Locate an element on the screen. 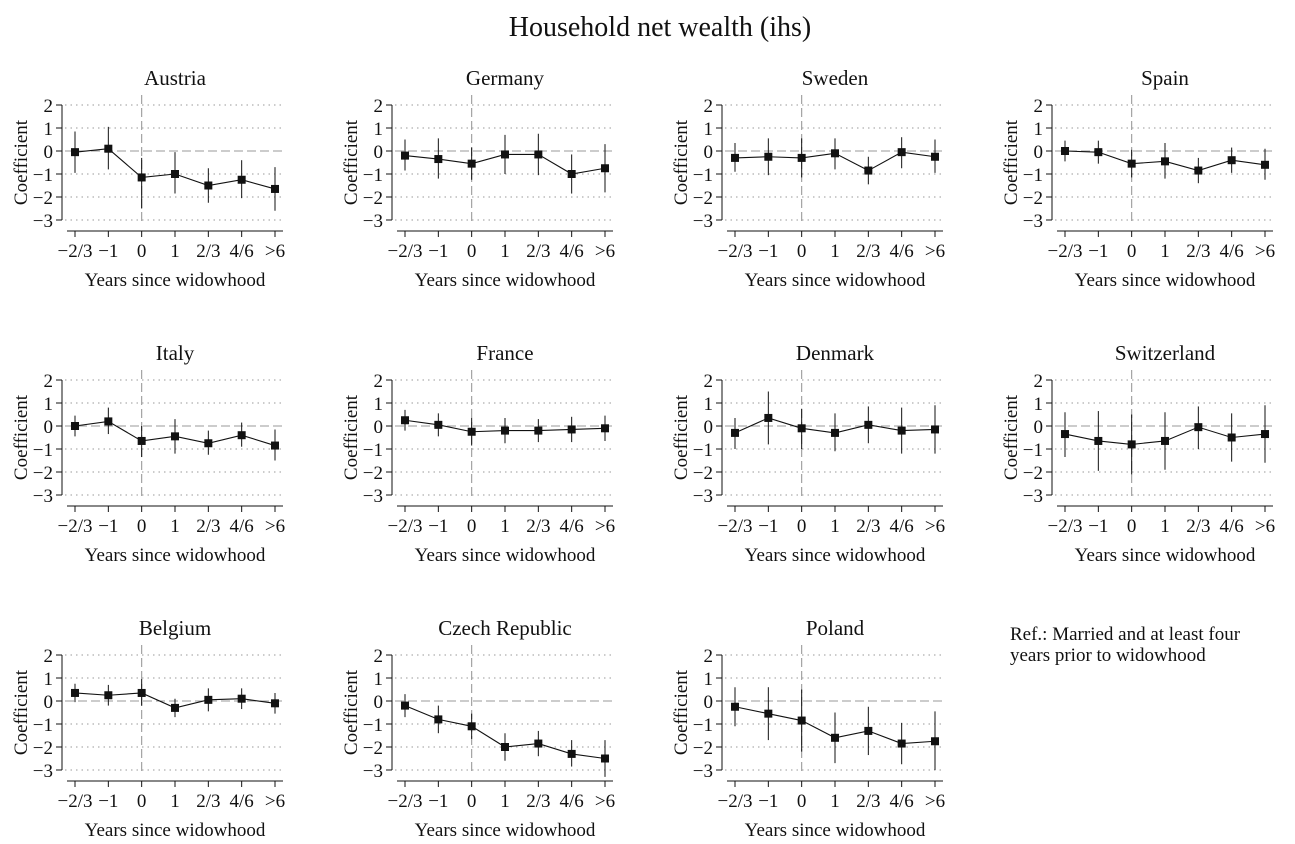  panel-title: Belgium is located at coordinates (175, 628).